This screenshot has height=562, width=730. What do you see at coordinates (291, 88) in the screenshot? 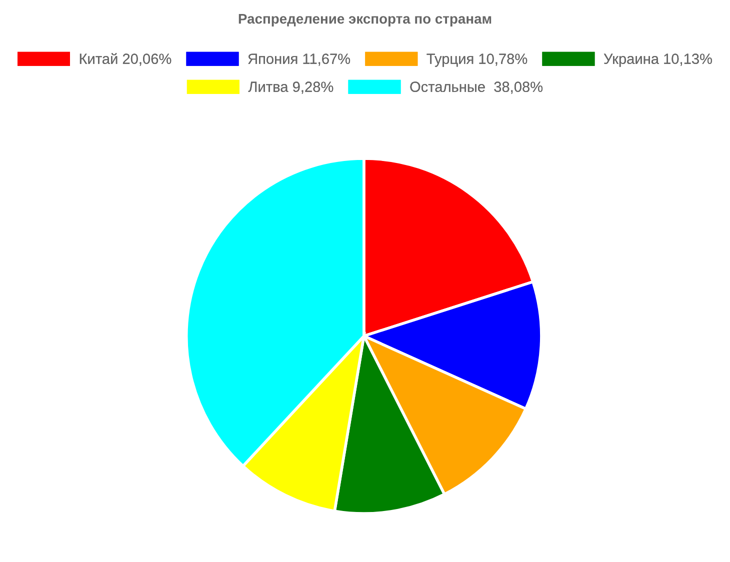
I see `legend-label: Литва 9,28%` at bounding box center [291, 88].